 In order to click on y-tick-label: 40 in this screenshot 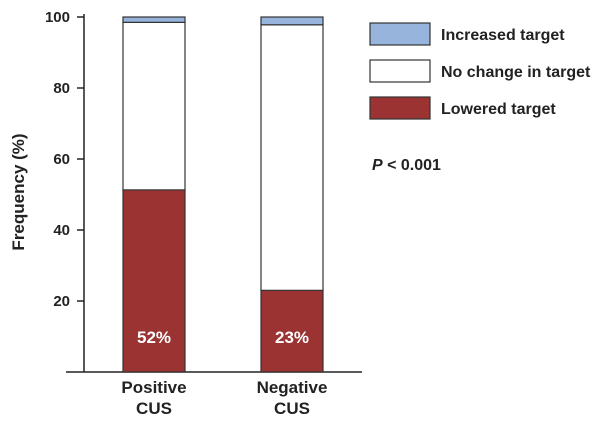, I will do `click(61, 230)`.